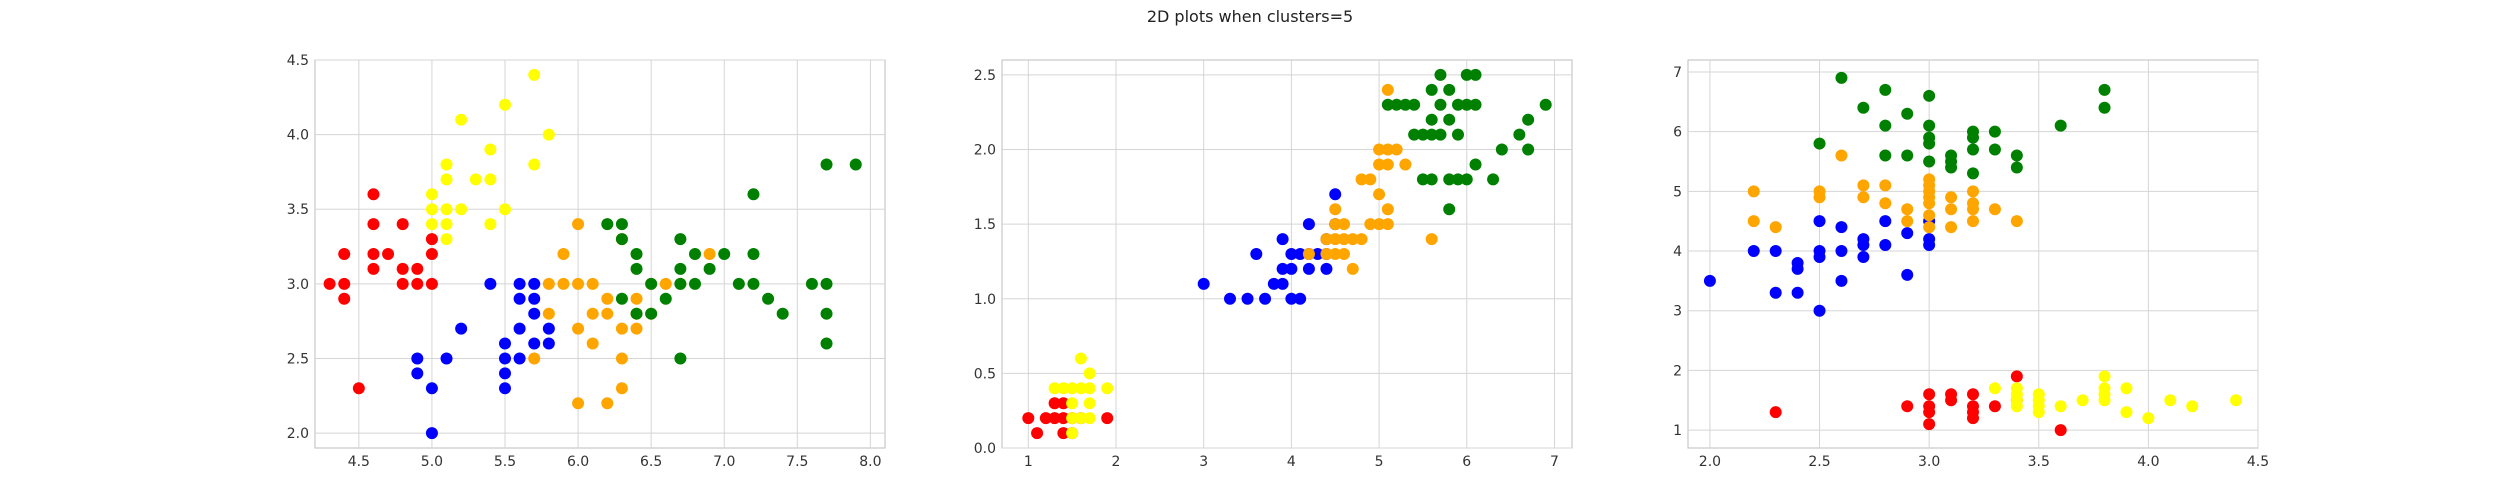 The image size is (2500, 500). Describe the element at coordinates (1677, 192) in the screenshot. I see `y-tick-label: 5` at that location.